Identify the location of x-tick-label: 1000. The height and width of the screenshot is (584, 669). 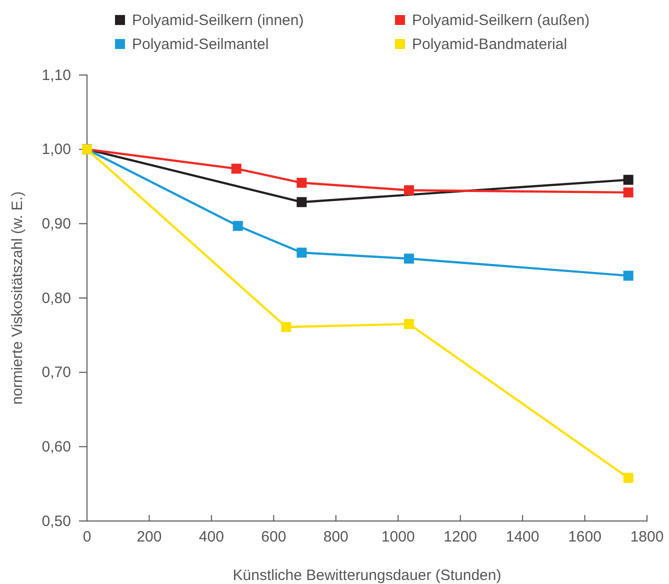
(398, 537).